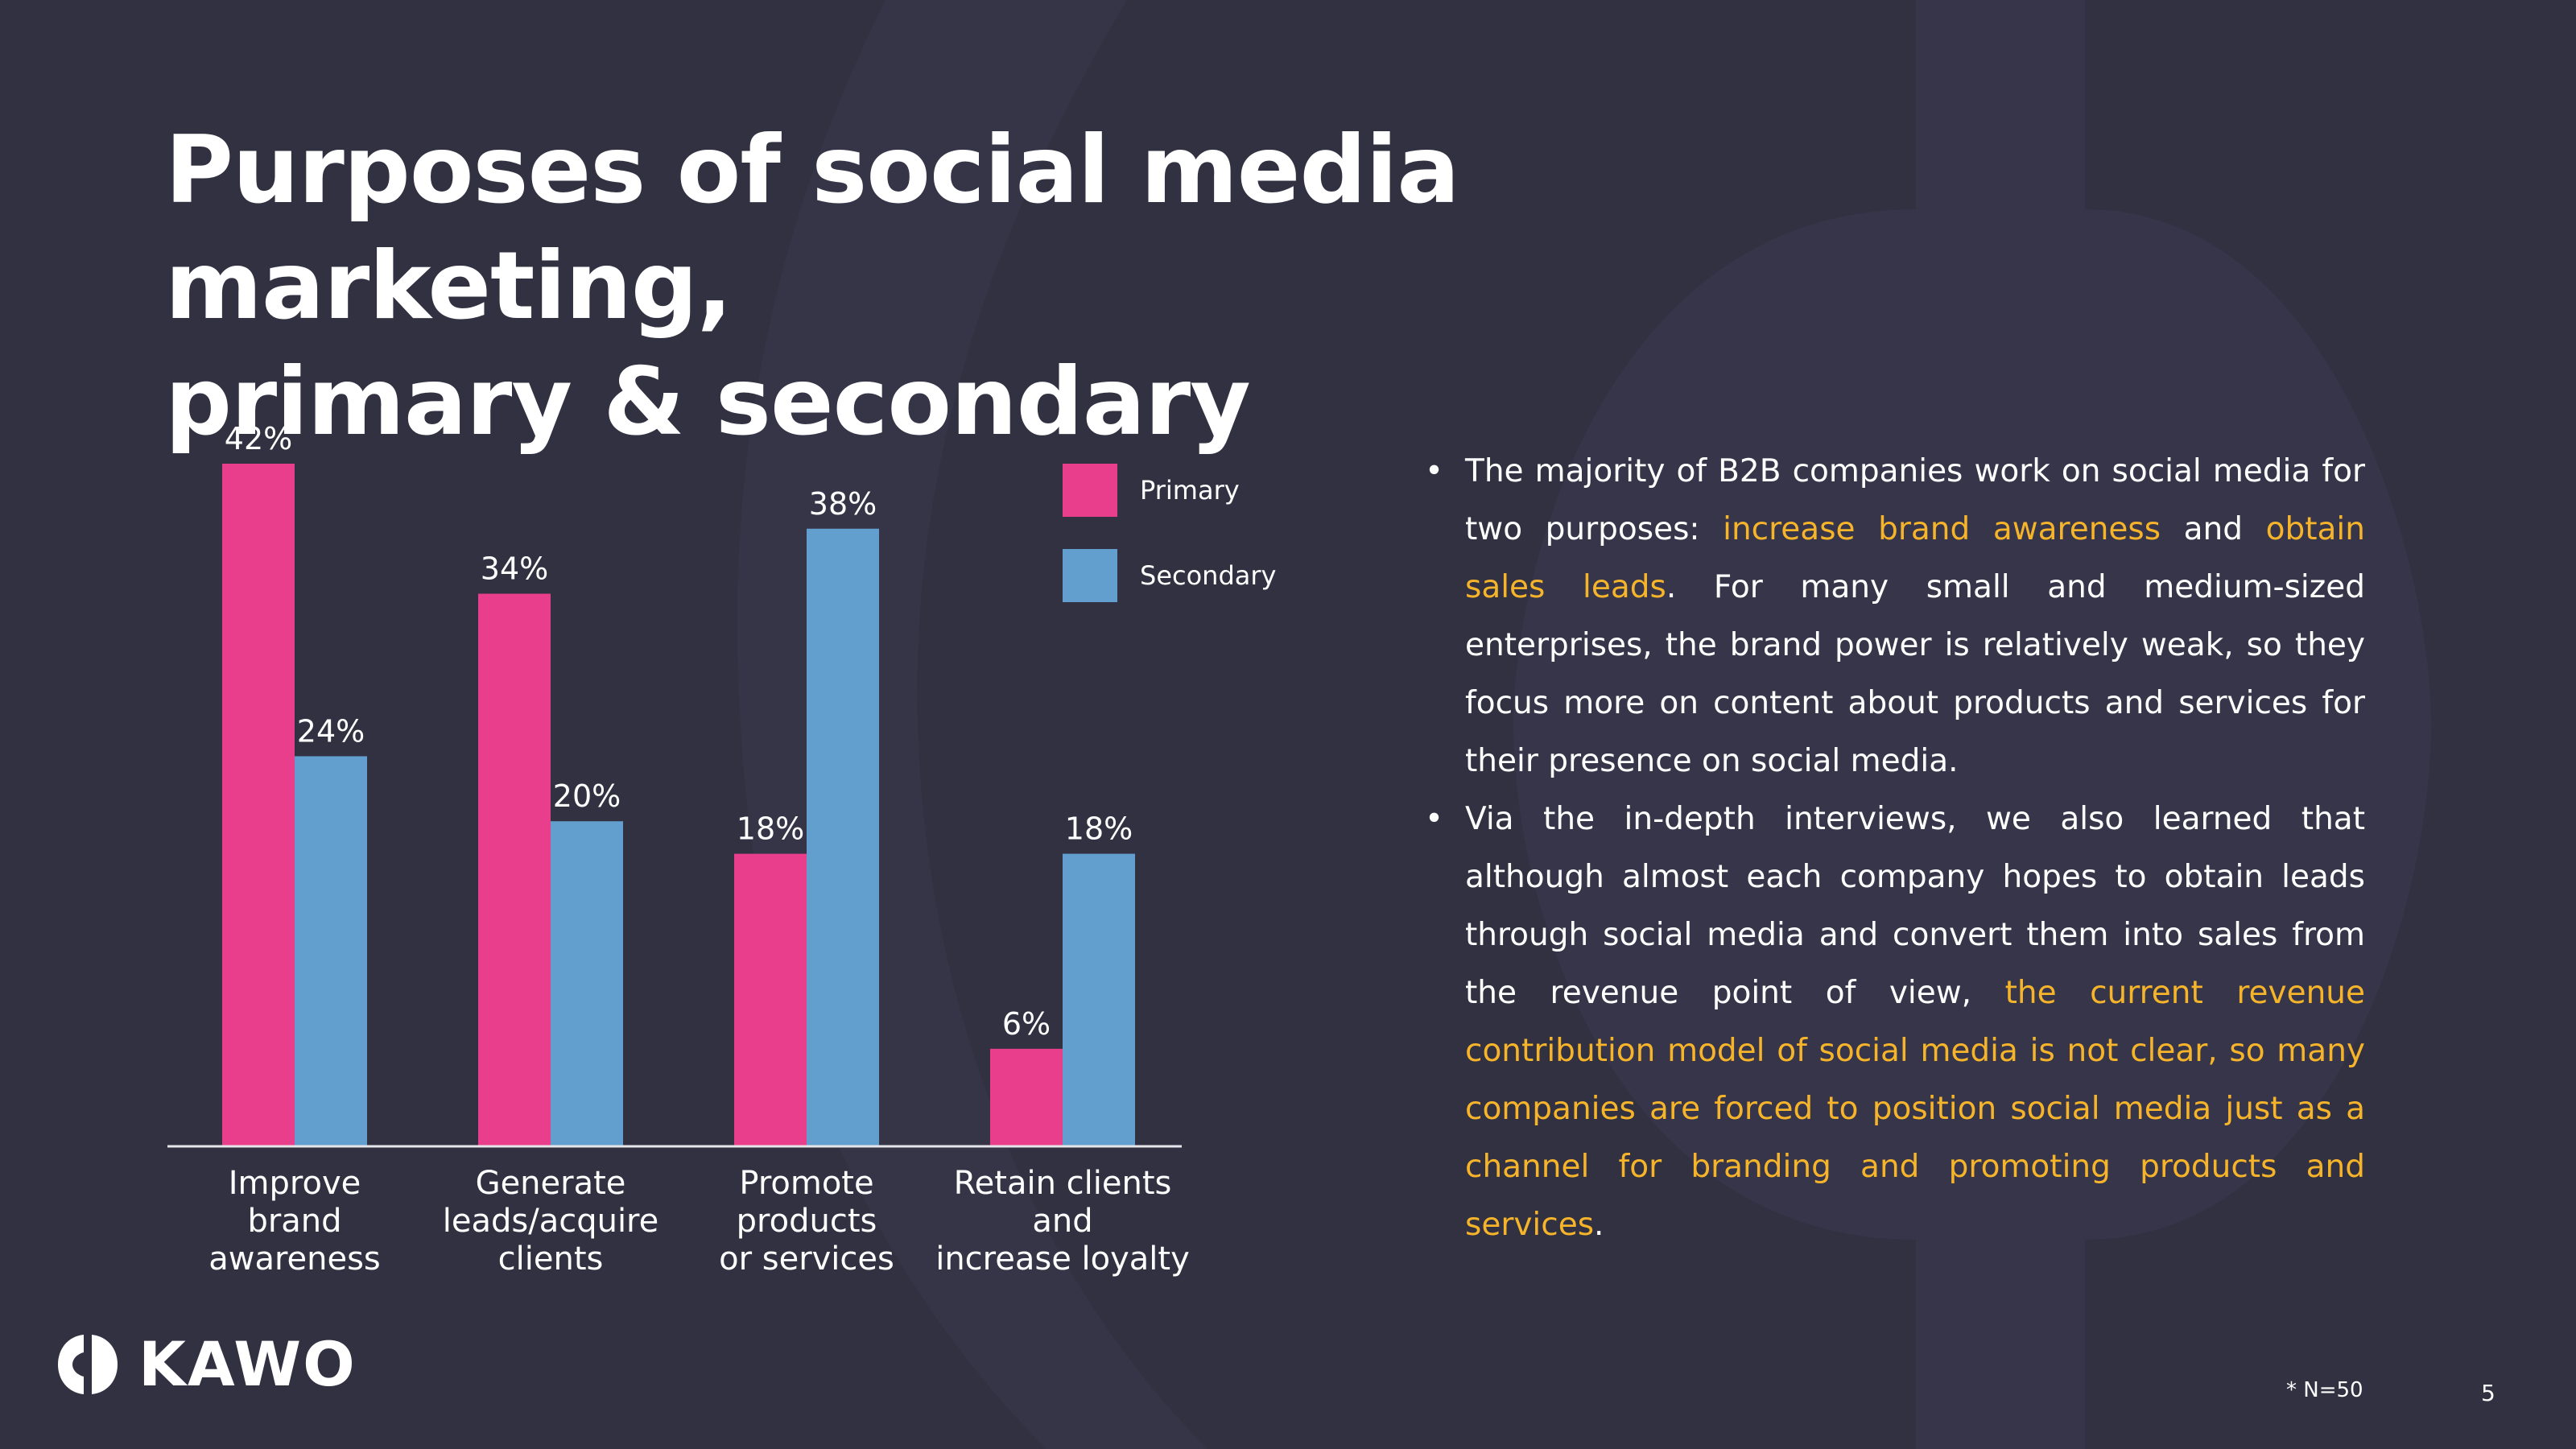 The image size is (2576, 1449). Describe the element at coordinates (1942, 529) in the screenshot. I see `highlighted-text: increase brand awareness` at that location.